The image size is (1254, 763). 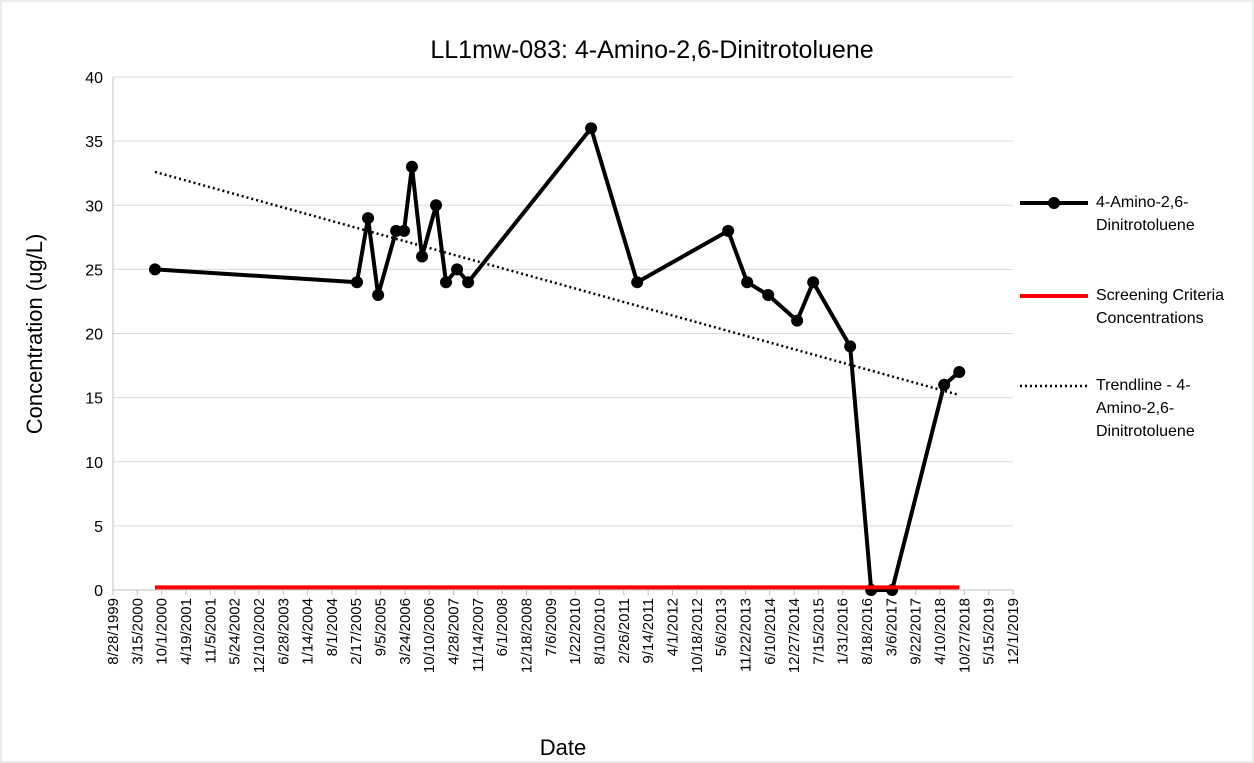 What do you see at coordinates (113, 631) in the screenshot?
I see `x-tick-label: 8/28/1999` at bounding box center [113, 631].